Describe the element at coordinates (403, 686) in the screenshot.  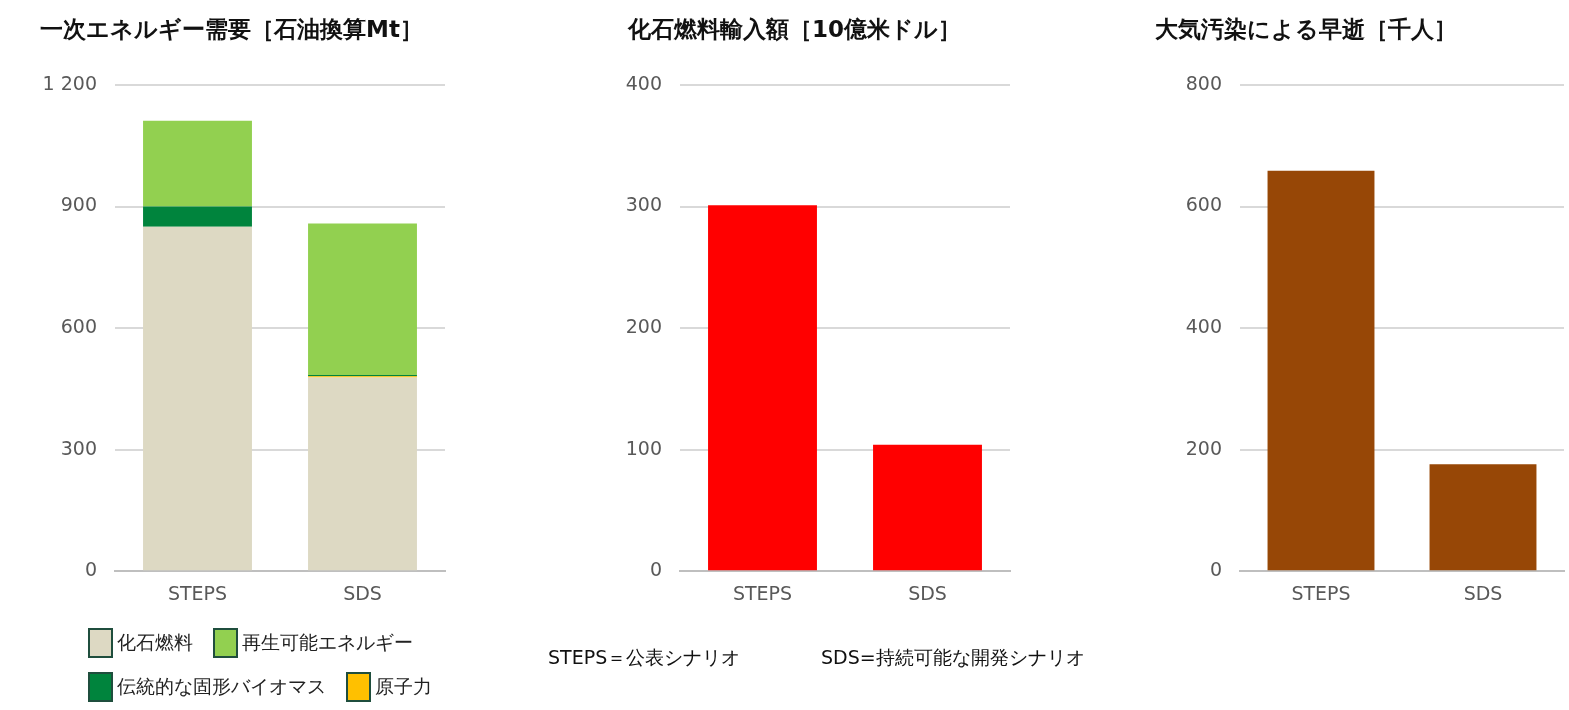
I see `legend-label: 原子力` at that location.